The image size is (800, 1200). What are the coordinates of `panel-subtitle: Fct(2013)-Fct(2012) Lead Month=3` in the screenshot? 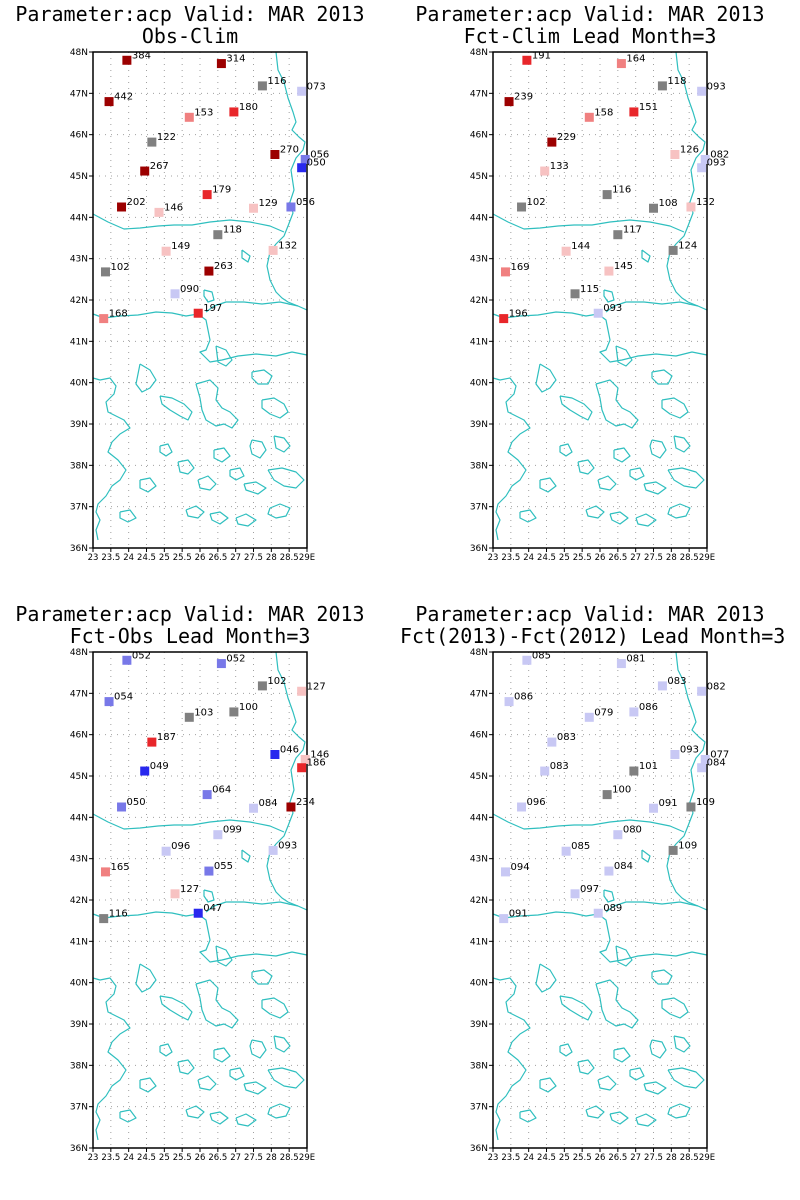 It's located at (593, 636).